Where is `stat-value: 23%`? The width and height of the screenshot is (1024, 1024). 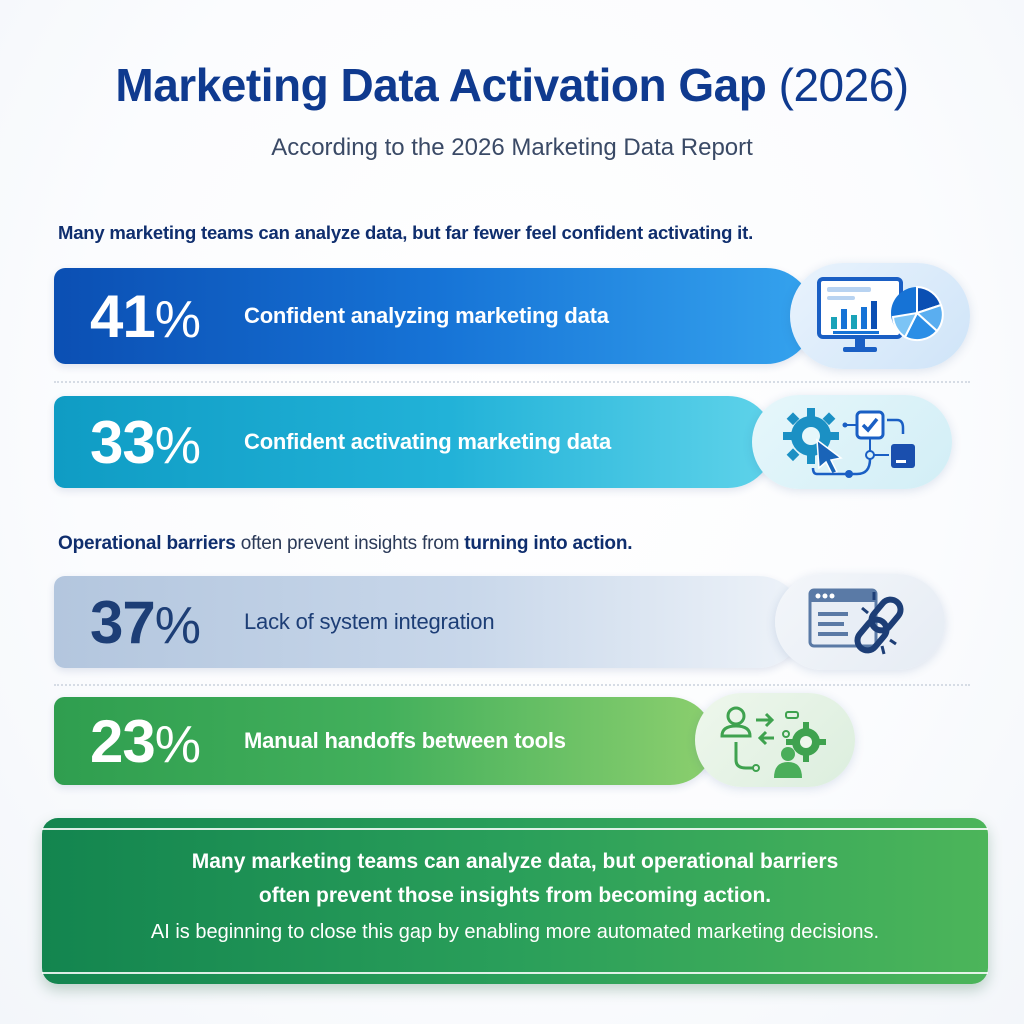
stat-value: 23% is located at coordinates (145, 741).